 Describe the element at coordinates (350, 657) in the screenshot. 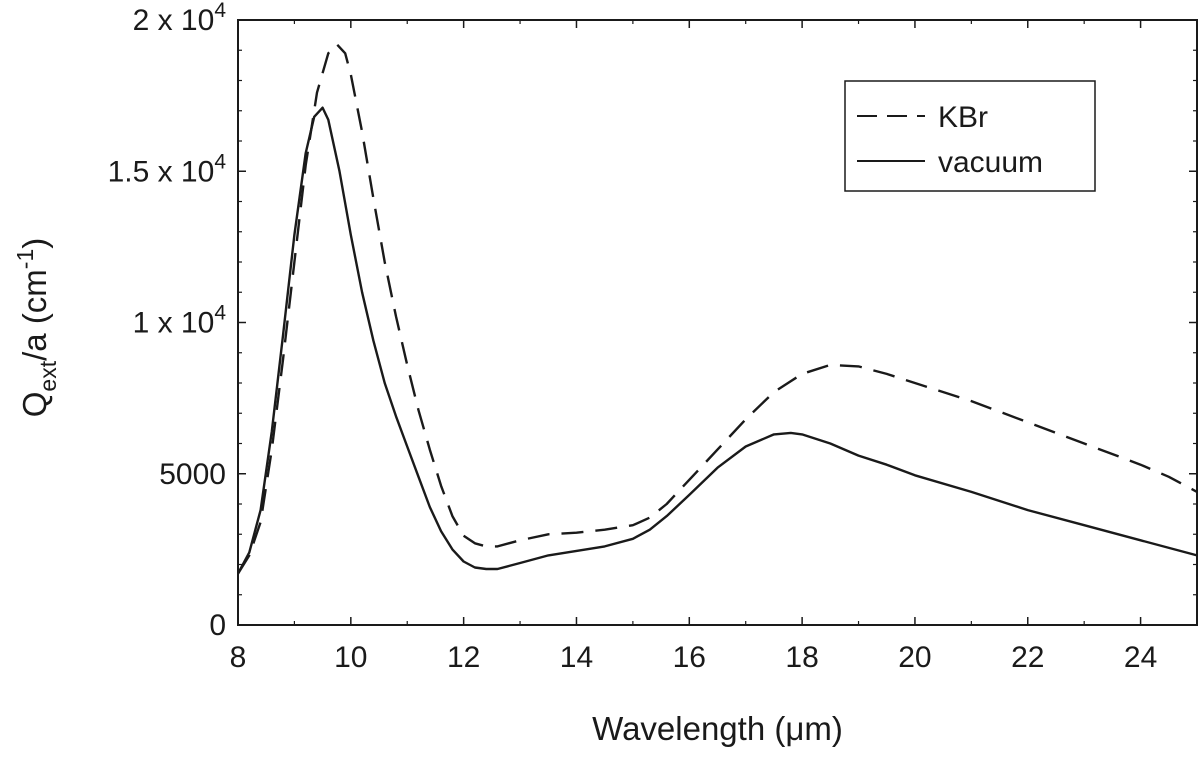

I see `x-tick-label: 10` at that location.